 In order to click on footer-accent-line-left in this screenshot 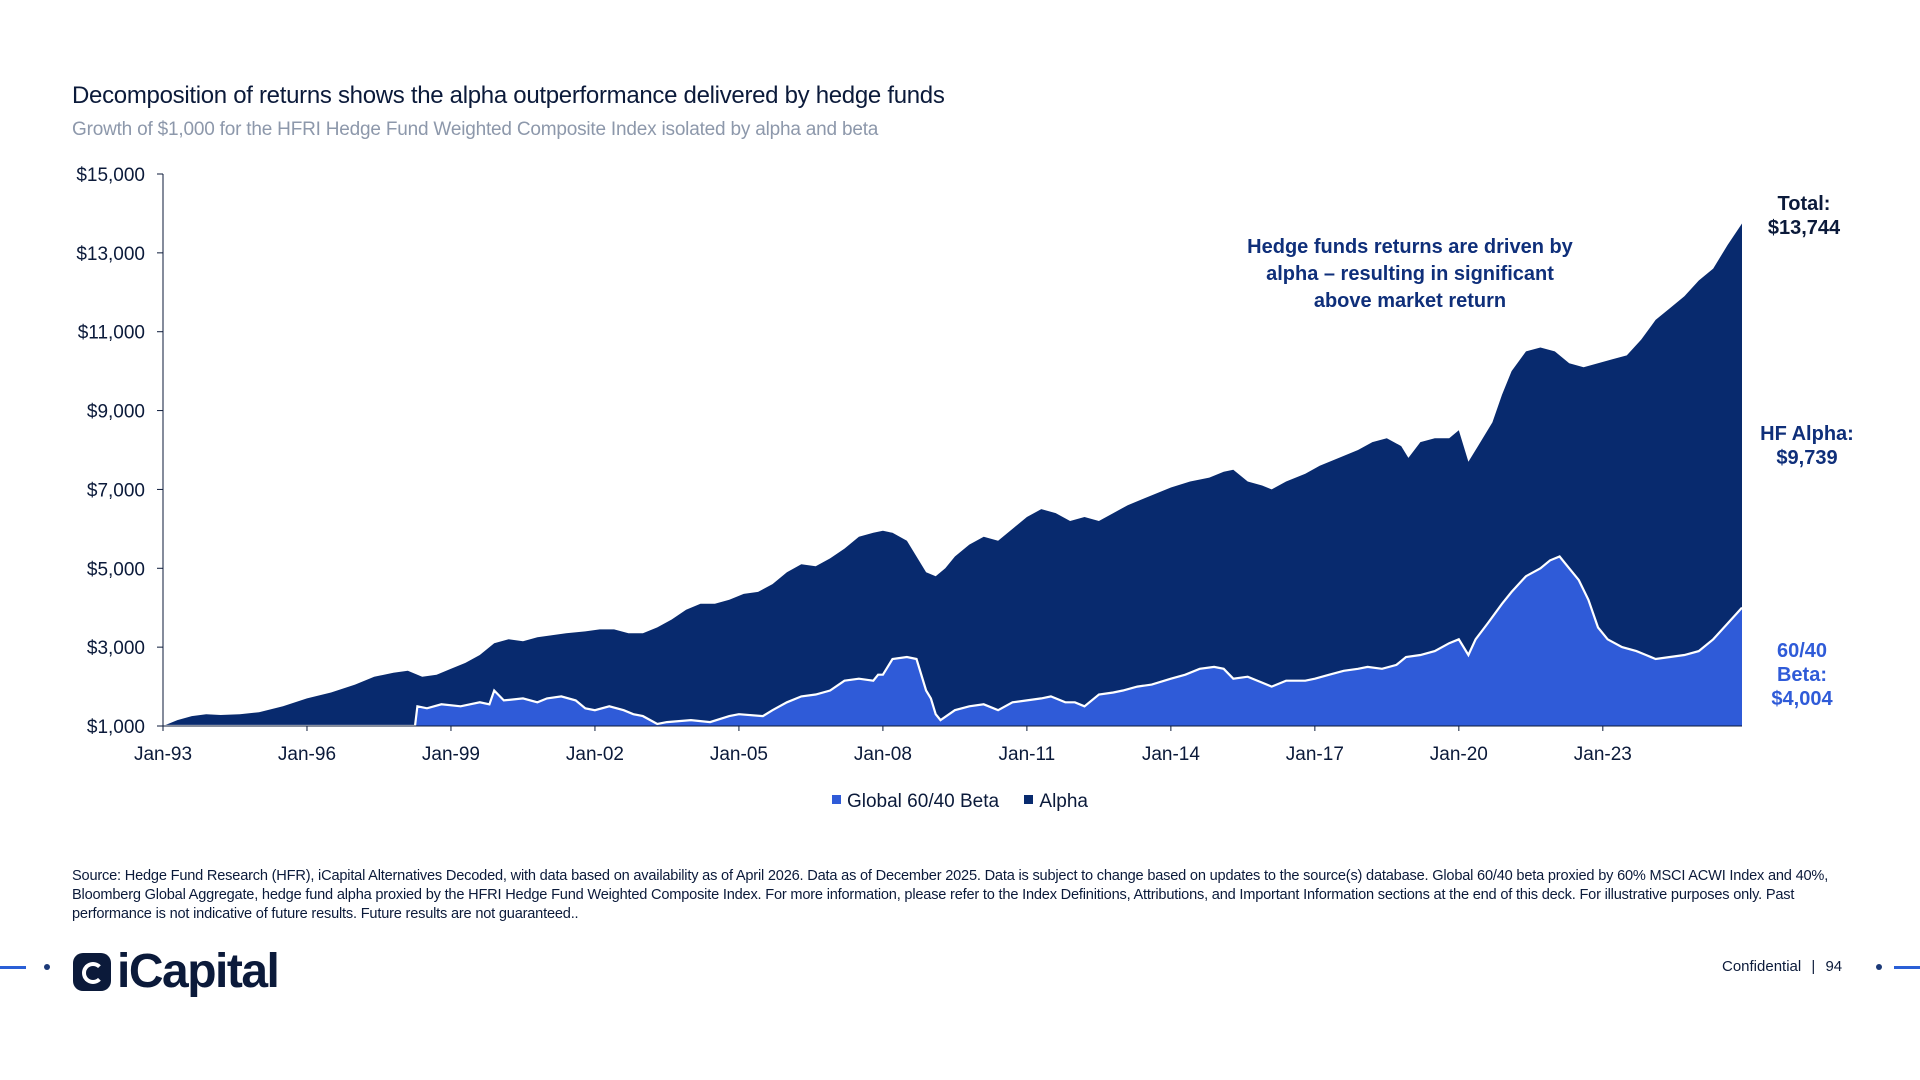, I will do `click(13, 967)`.